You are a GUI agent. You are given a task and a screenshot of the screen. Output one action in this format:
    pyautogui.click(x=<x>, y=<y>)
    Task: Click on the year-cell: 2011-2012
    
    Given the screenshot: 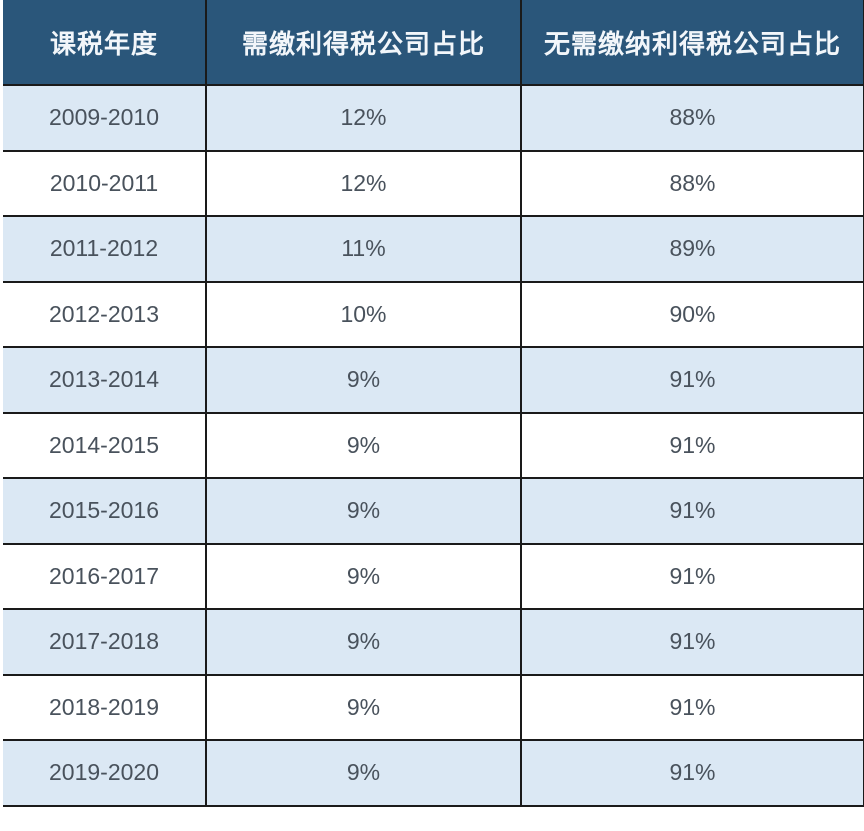 What is the action you would take?
    pyautogui.click(x=105, y=249)
    